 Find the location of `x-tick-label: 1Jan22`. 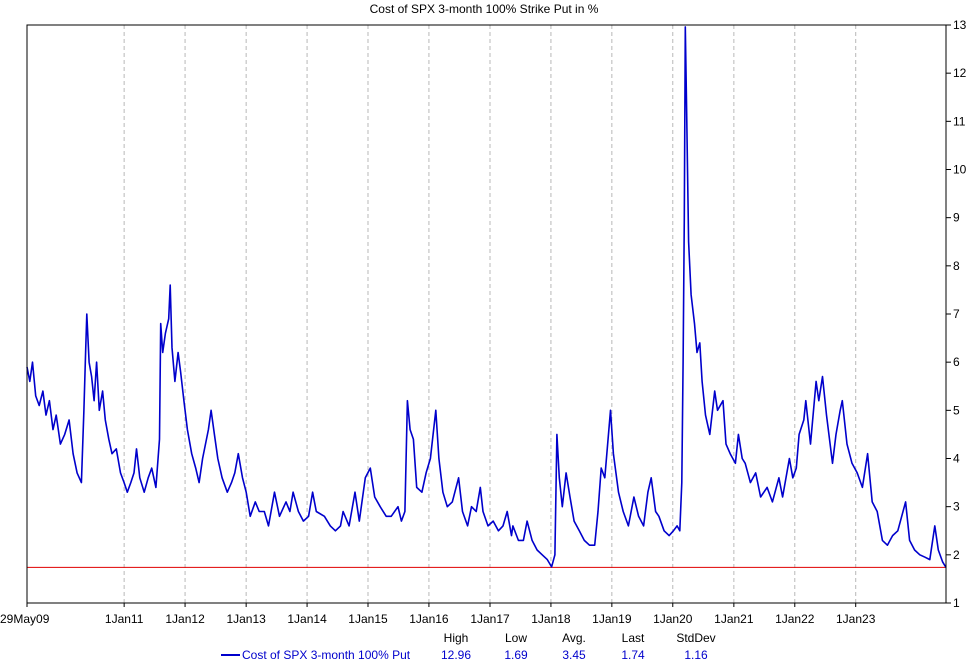

x-tick-label: 1Jan22 is located at coordinates (795, 619).